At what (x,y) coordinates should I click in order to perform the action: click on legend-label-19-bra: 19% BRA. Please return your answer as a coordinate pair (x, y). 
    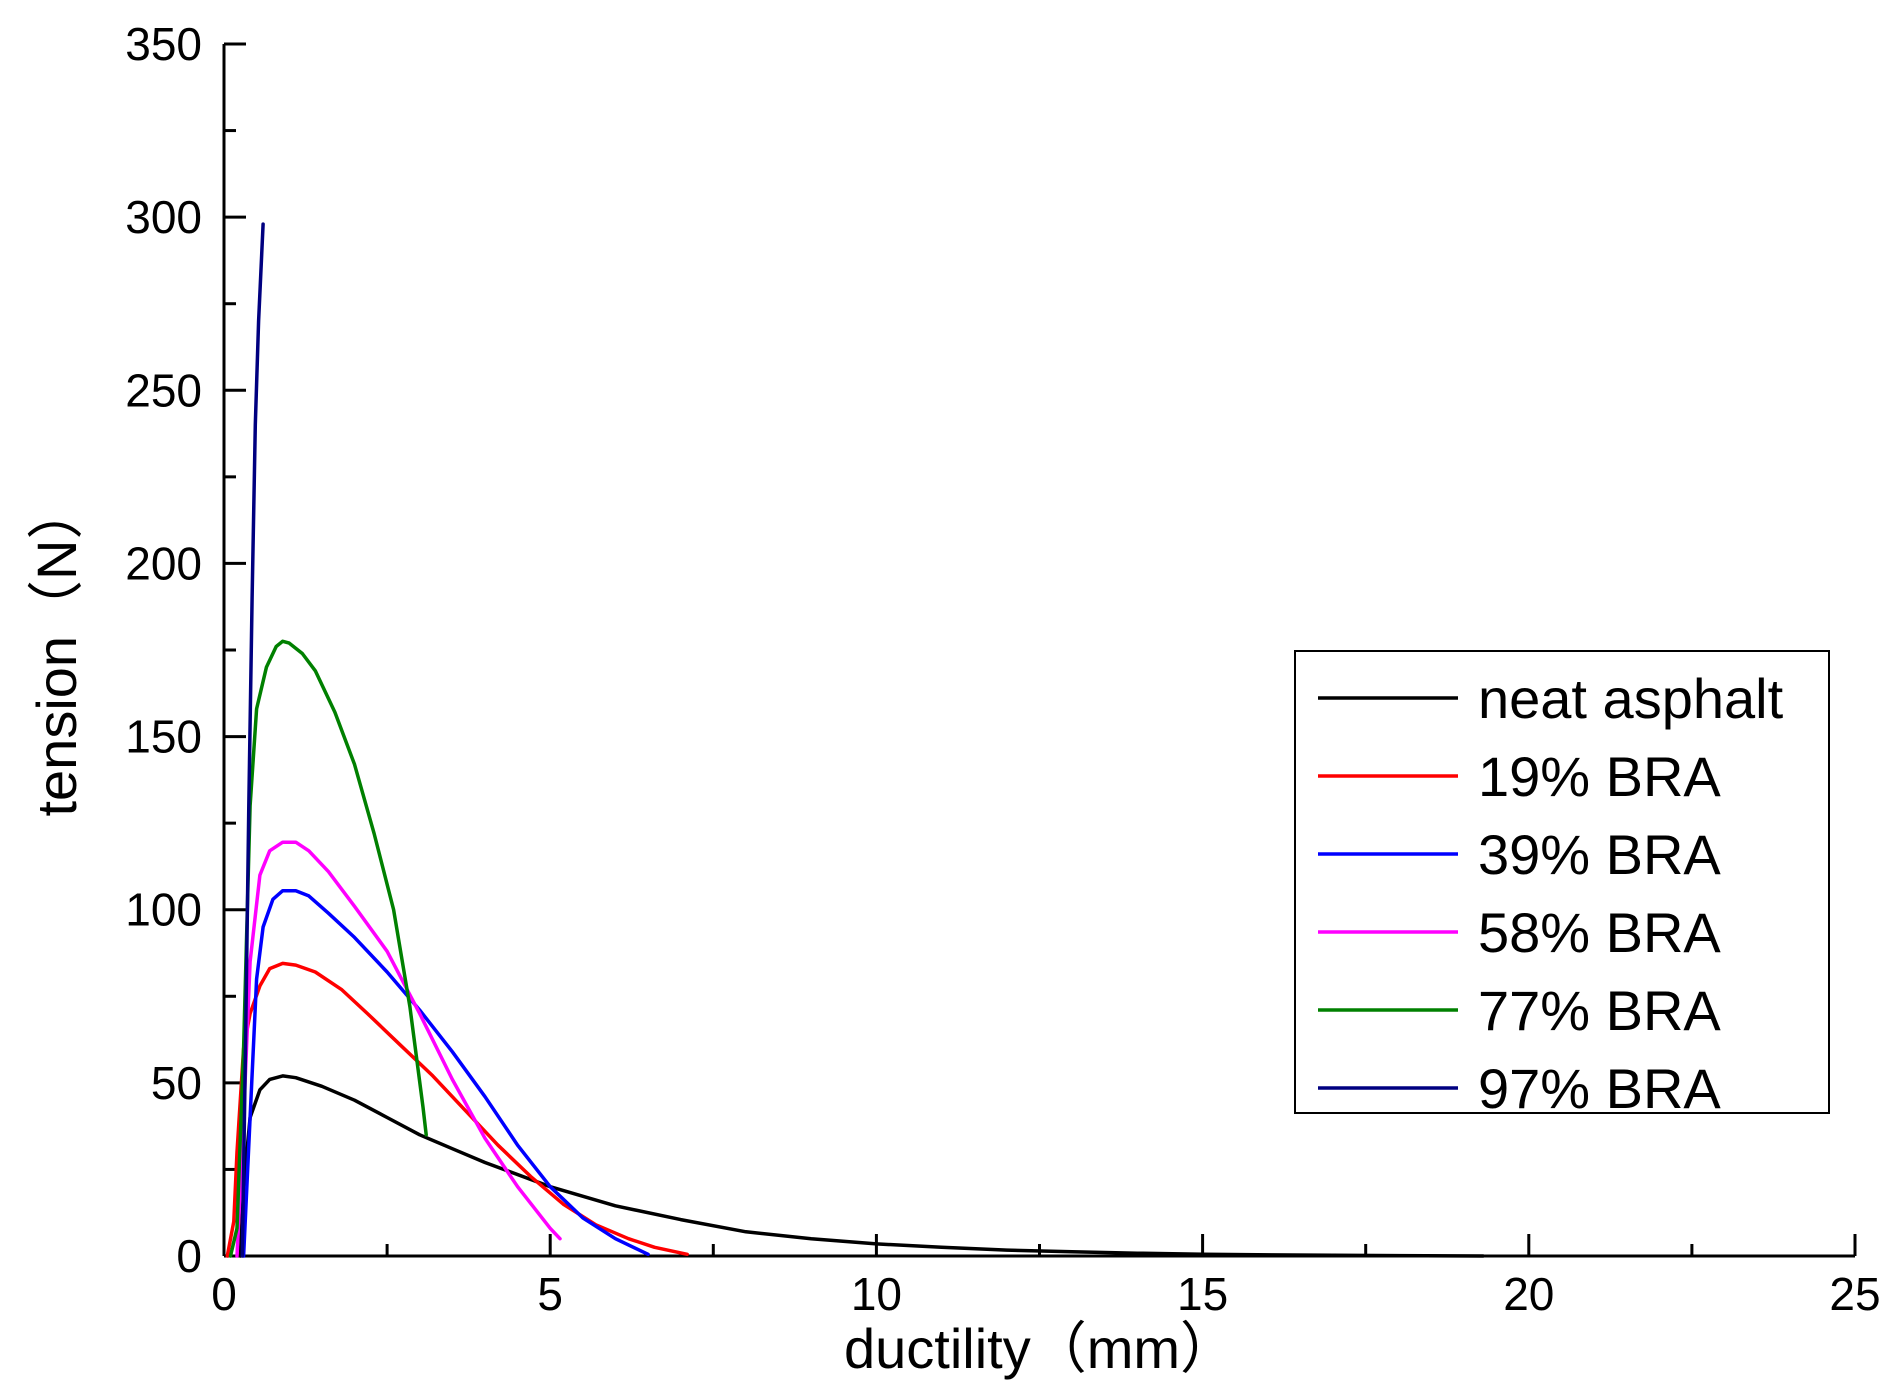
    Looking at the image, I should click on (1599, 776).